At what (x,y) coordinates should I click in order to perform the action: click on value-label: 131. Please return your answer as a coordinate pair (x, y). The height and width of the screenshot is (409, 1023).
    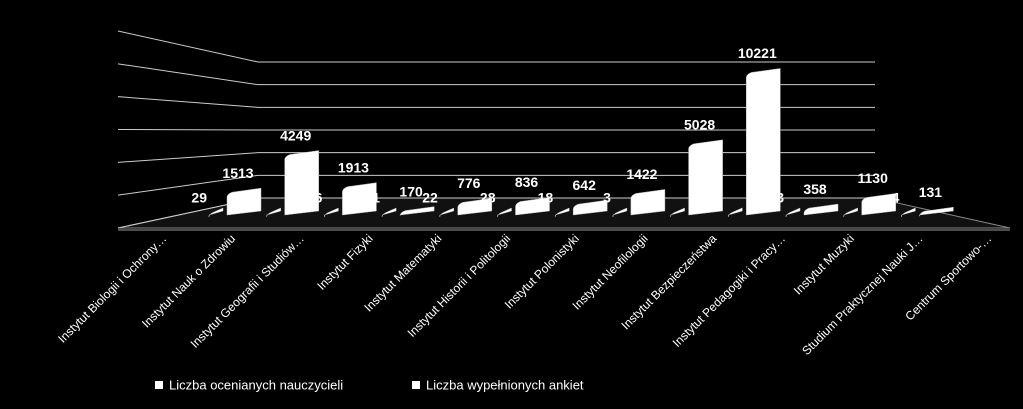
    Looking at the image, I should click on (931, 192).